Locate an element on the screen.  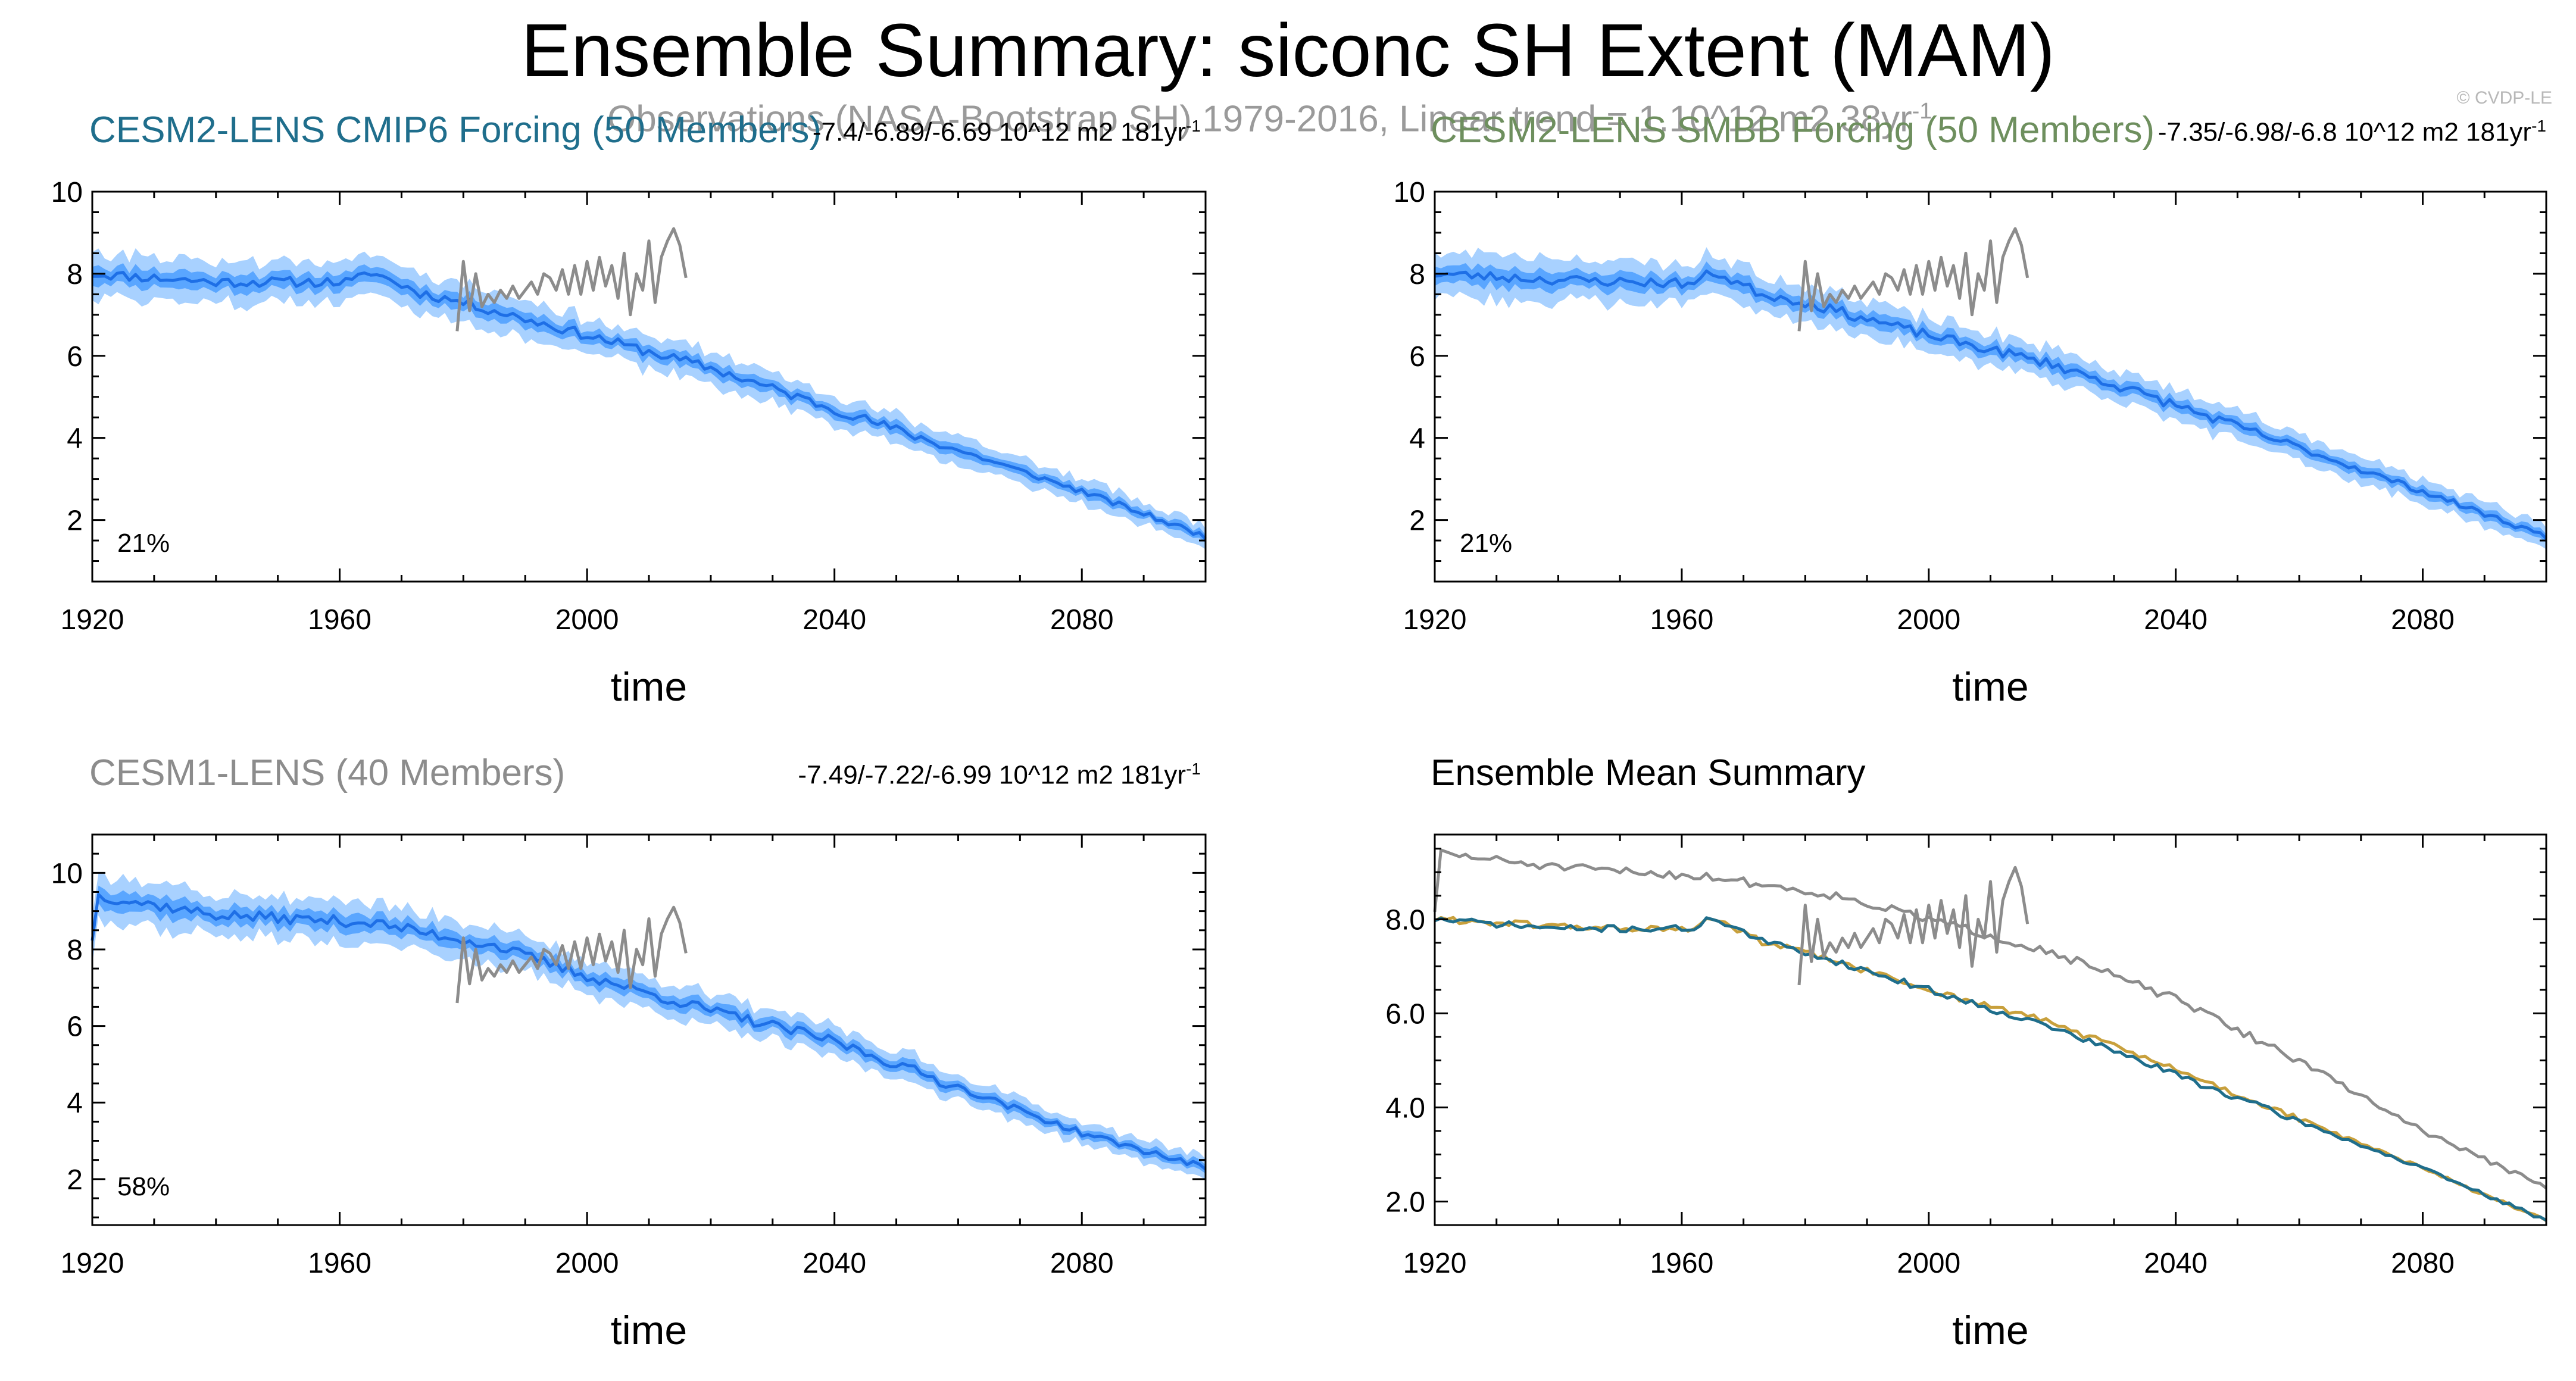
panel-stats-text: -7.49/-7.22/-6.99 10^12 m2 181yr is located at coordinates (992, 775).